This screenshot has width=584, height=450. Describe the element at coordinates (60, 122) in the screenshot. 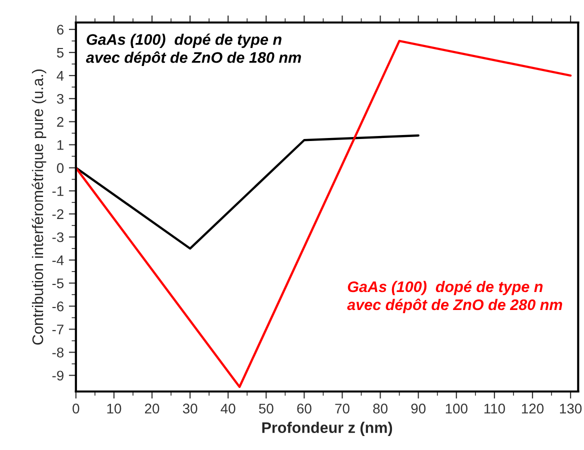

I see `y-tick-label: 2` at that location.